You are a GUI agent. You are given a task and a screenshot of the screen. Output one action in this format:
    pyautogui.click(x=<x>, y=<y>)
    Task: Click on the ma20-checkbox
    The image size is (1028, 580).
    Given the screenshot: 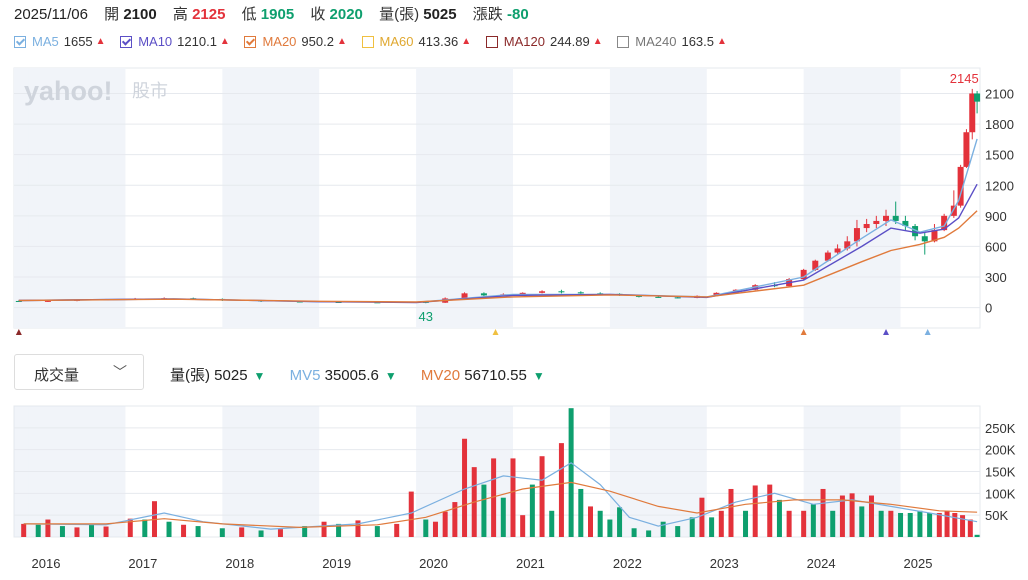 What is the action you would take?
    pyautogui.click(x=250, y=41)
    